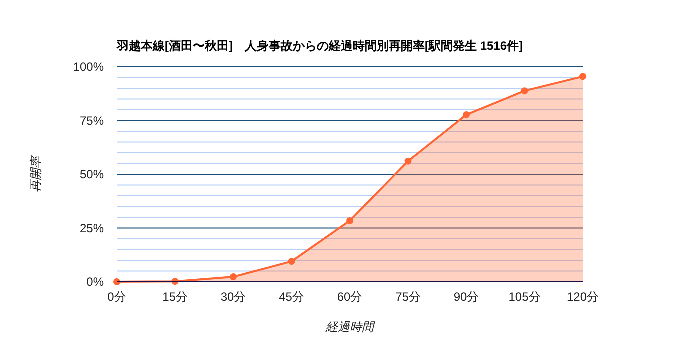 The height and width of the screenshot is (350, 700). Describe the element at coordinates (408, 297) in the screenshot. I see `x-tick-label: 75分` at that location.